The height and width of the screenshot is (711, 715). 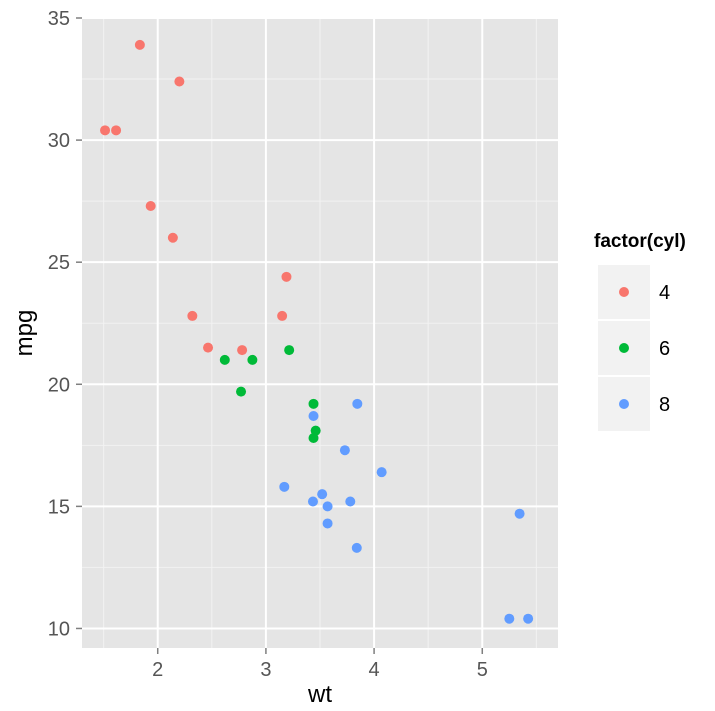 I want to click on y-tick-label: 35, so click(x=59, y=19).